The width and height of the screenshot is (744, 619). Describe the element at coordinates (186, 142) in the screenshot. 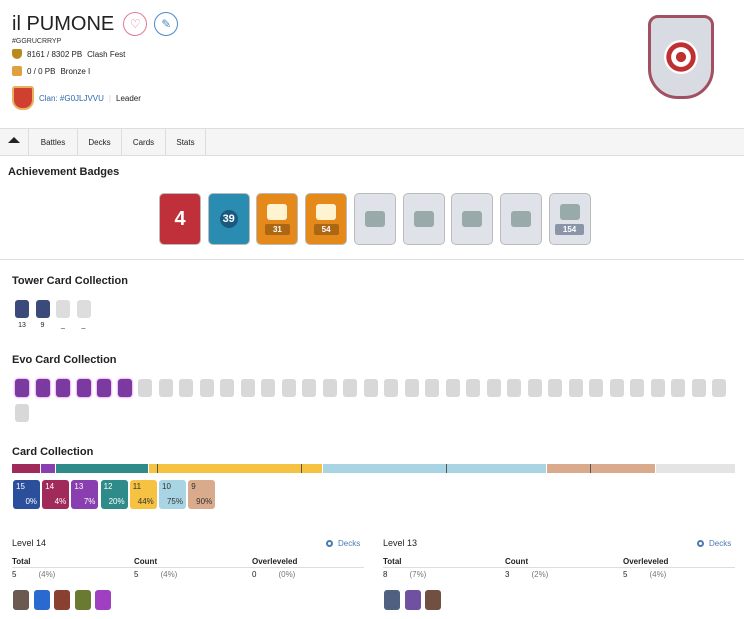

I see `tab-stats: Stats` at that location.